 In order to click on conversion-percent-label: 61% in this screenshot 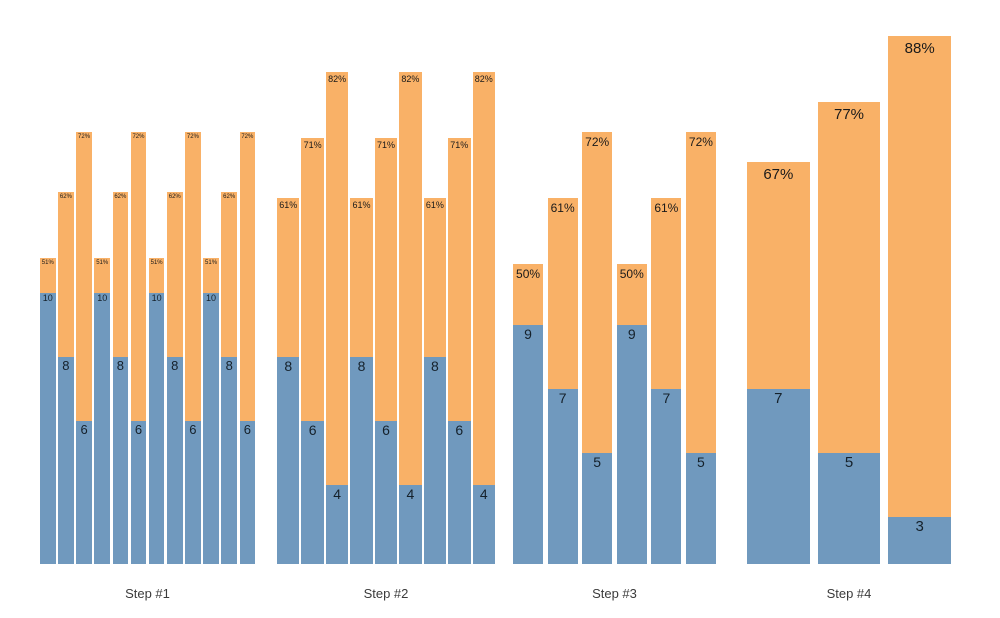, I will do `click(361, 205)`.